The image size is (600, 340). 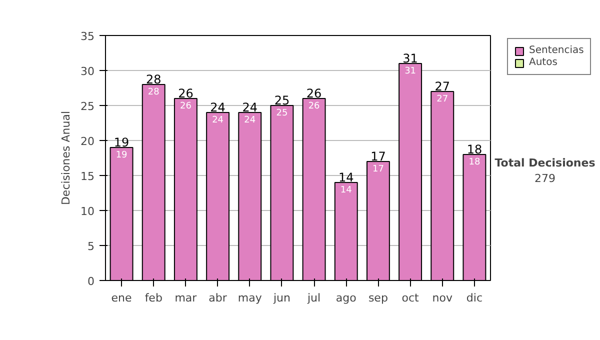 I want to click on data-label: 18, so click(x=474, y=163).